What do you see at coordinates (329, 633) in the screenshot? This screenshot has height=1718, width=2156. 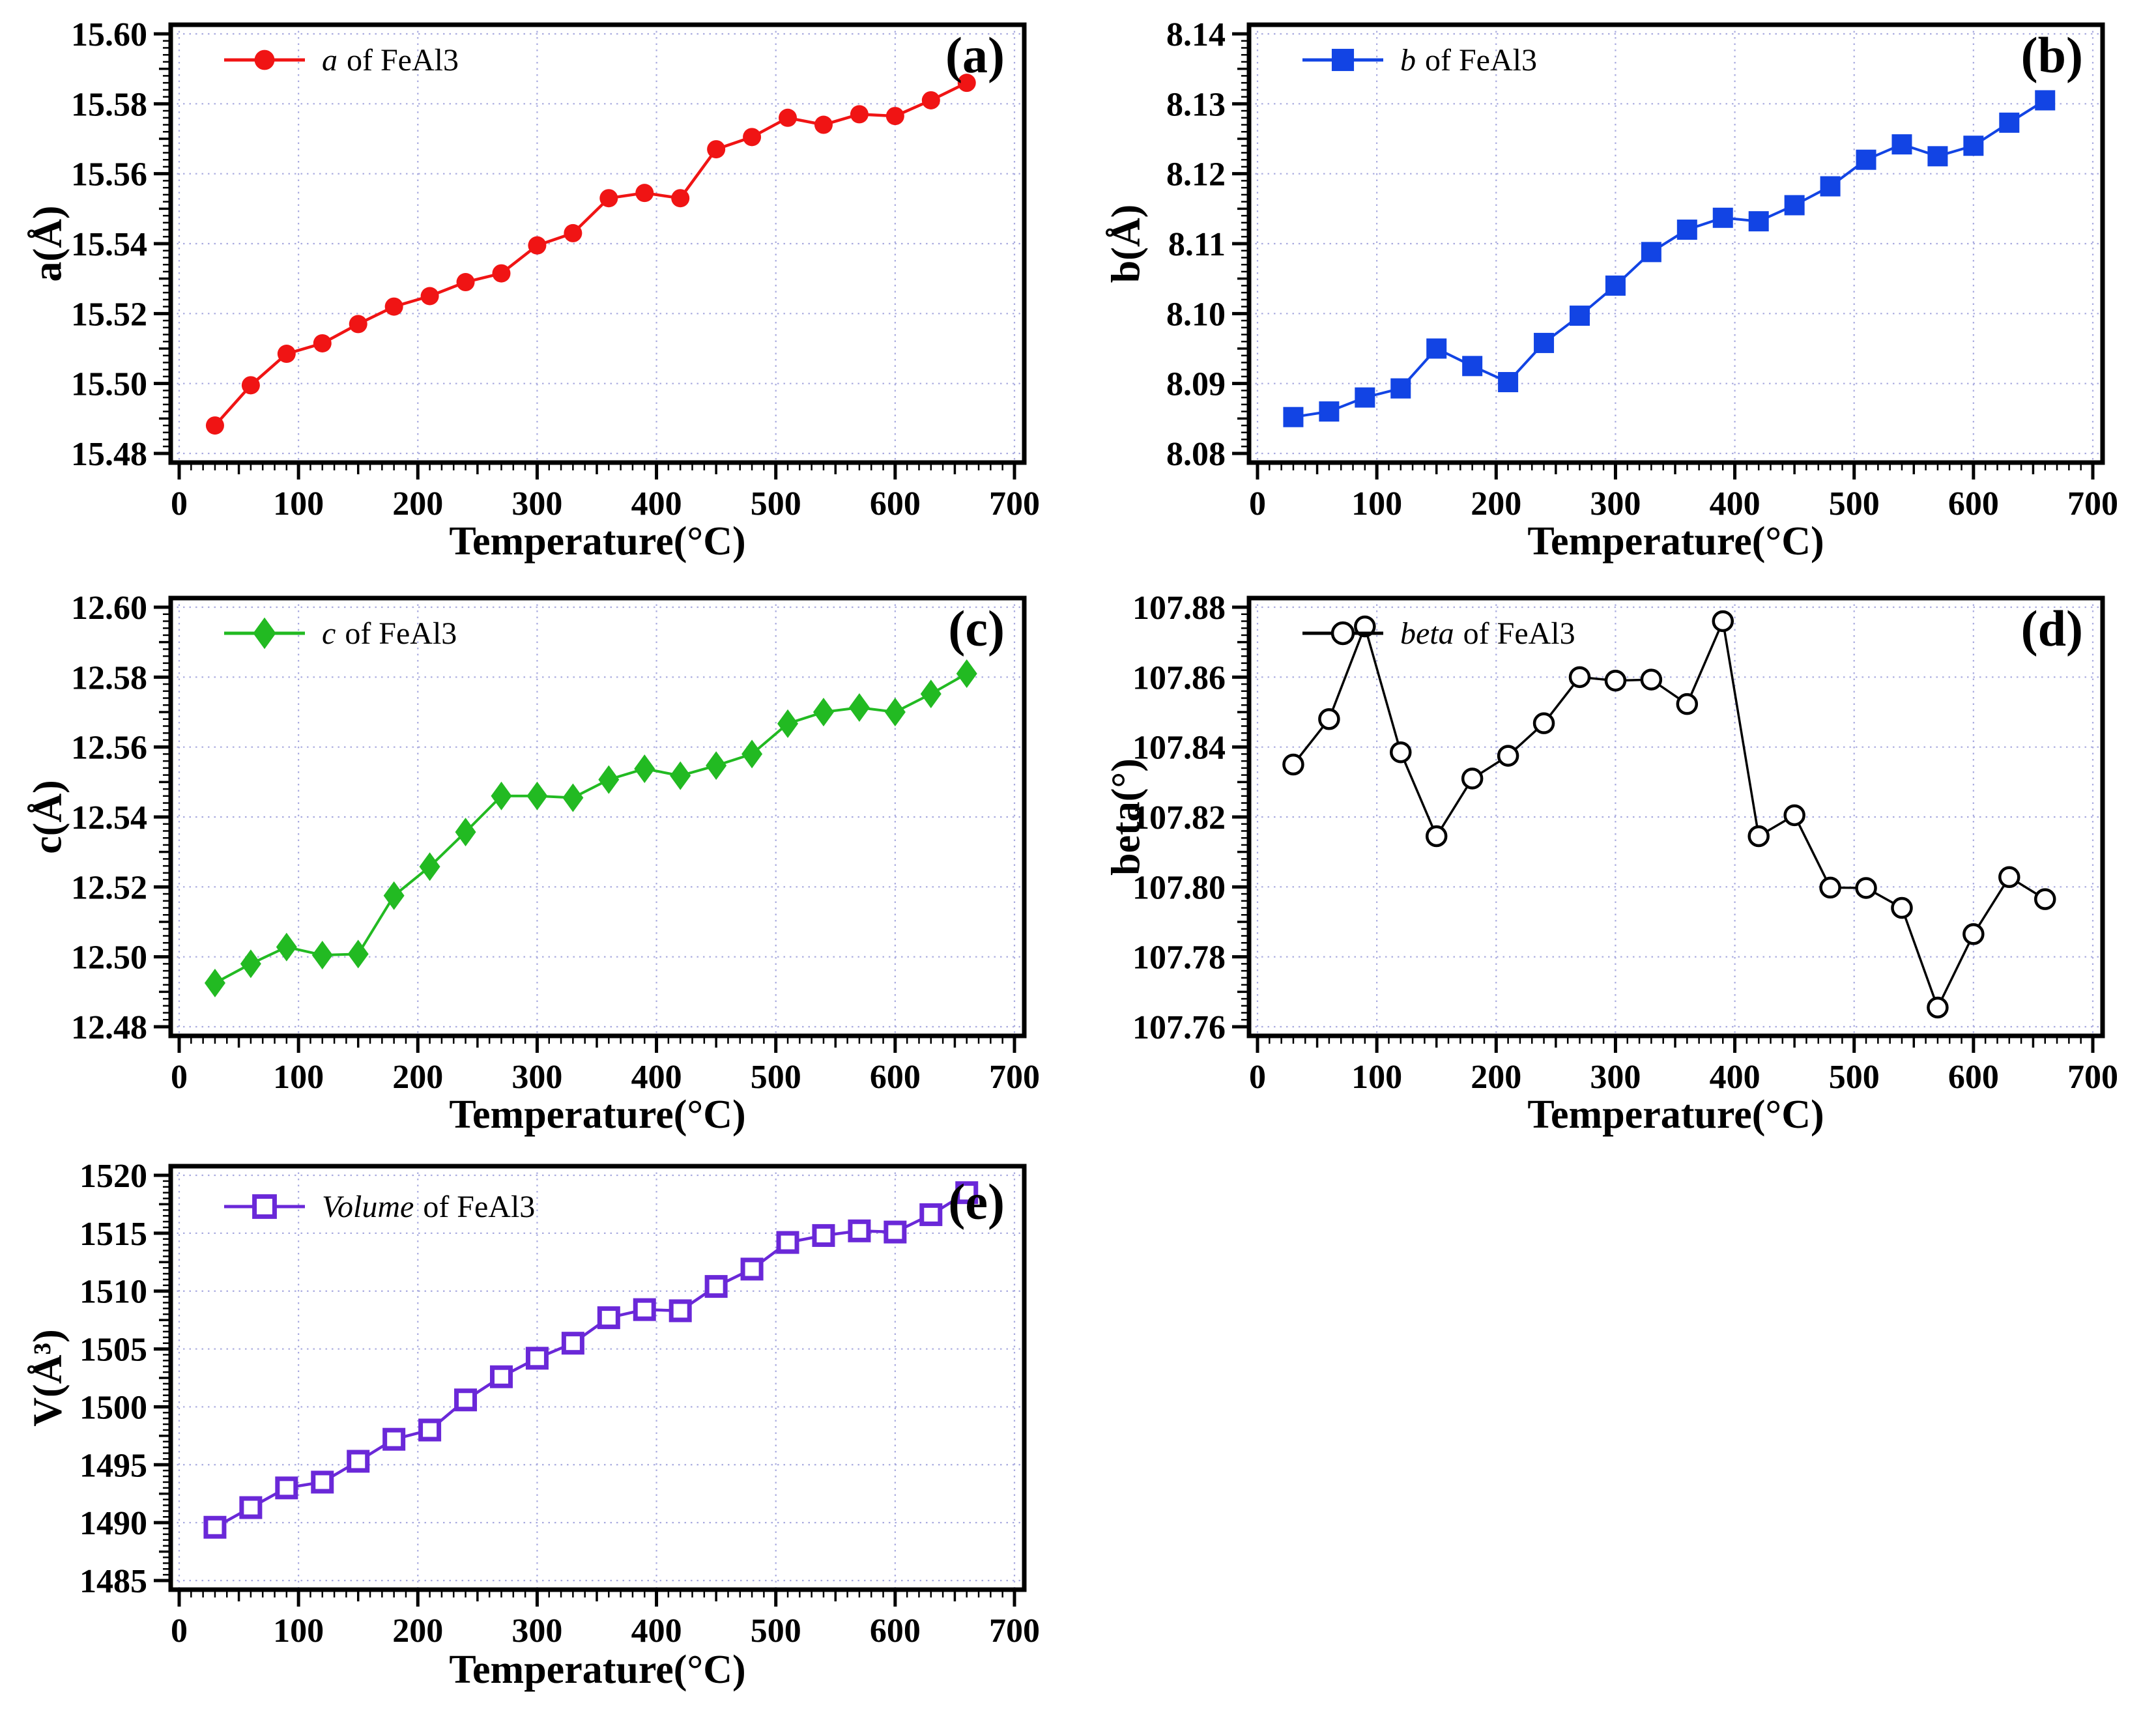 I see `legend-series-name: c` at bounding box center [329, 633].